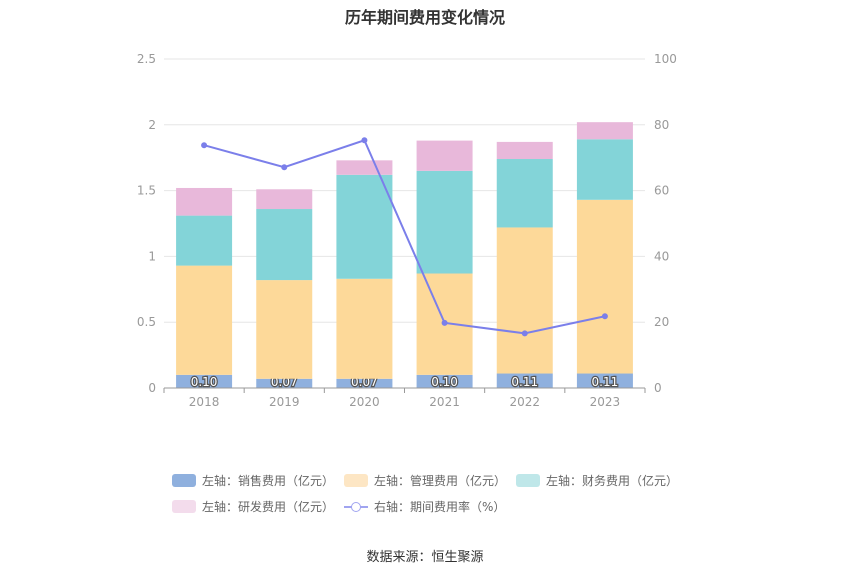 This screenshot has height=575, width=850. I want to click on right-axis-tick-label: 80, so click(661, 125).